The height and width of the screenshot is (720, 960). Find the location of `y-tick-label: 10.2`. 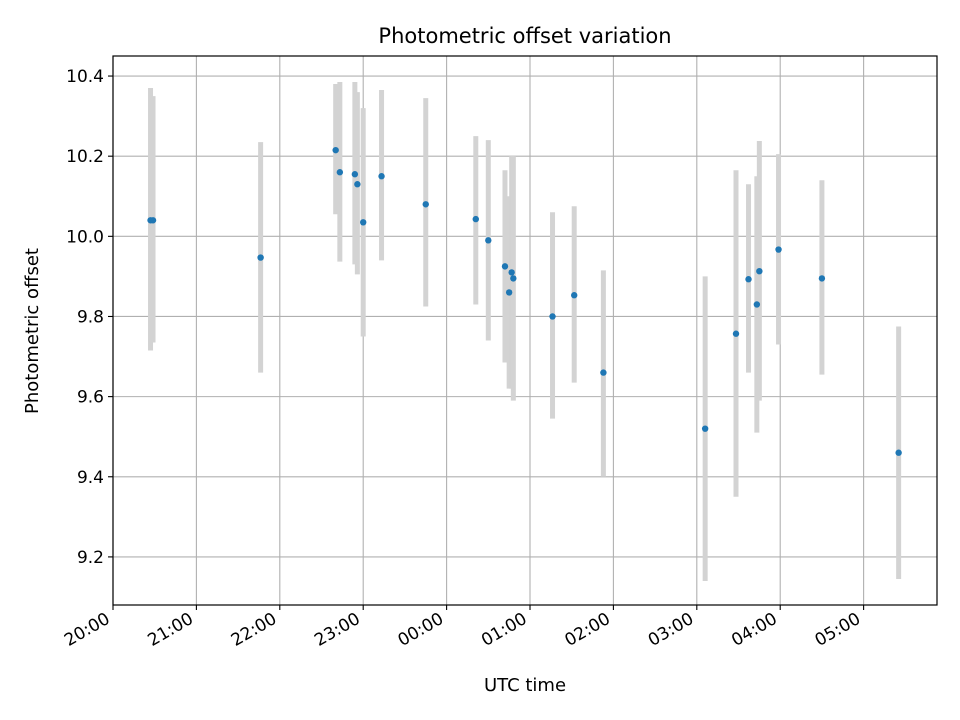

y-tick-label: 10.2 is located at coordinates (85, 157).